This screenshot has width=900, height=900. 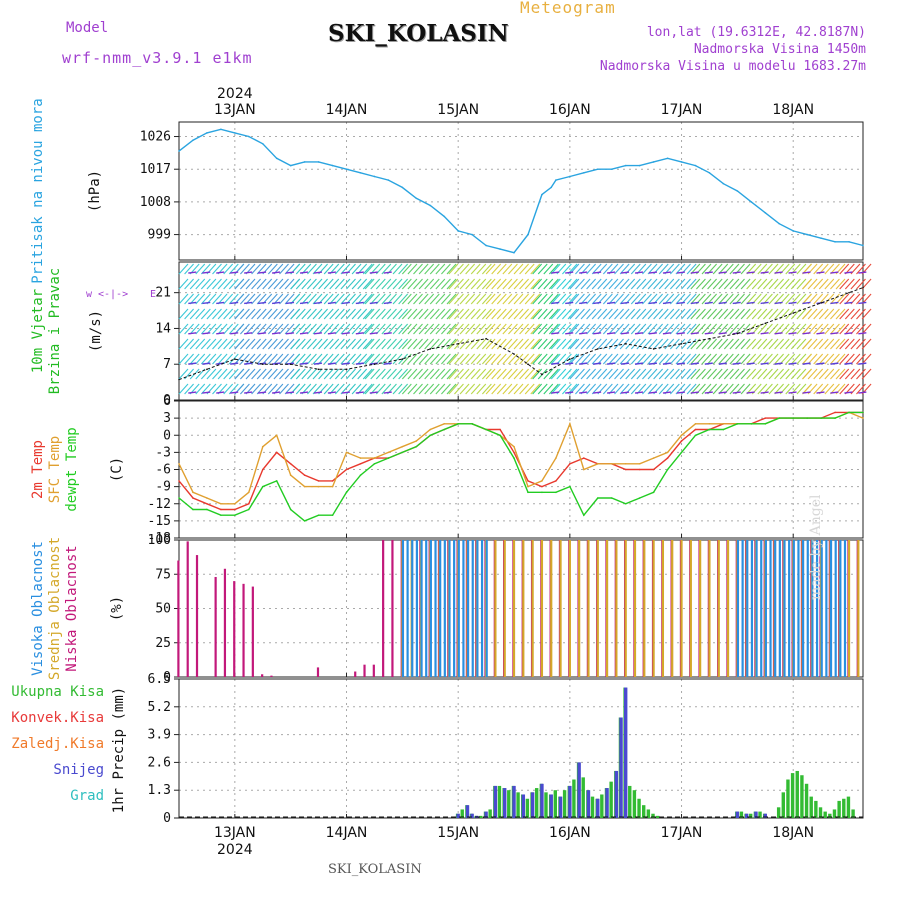 I want to click on ylabel-wind-1: Brzina i Pravac, so click(x=55, y=331).